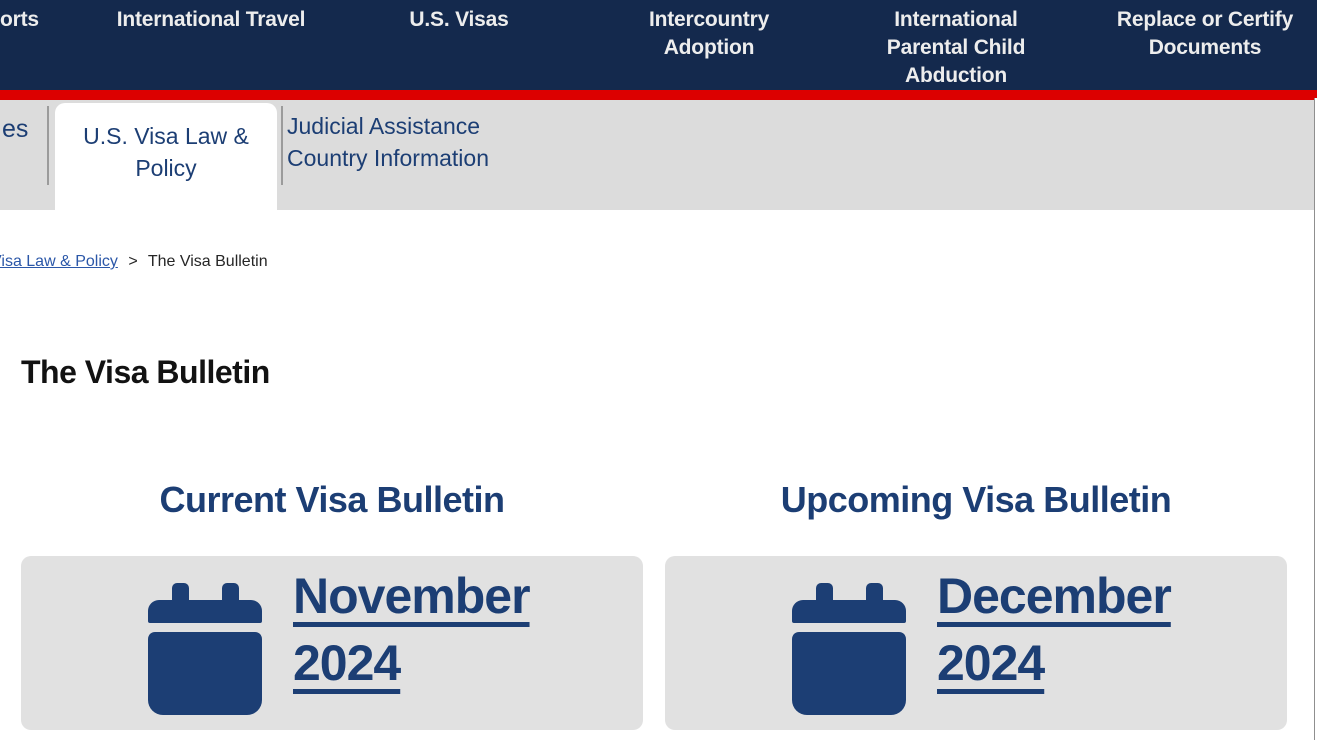 This screenshot has height=740, width=1317. What do you see at coordinates (658, 95) in the screenshot?
I see `red-accent-bar` at bounding box center [658, 95].